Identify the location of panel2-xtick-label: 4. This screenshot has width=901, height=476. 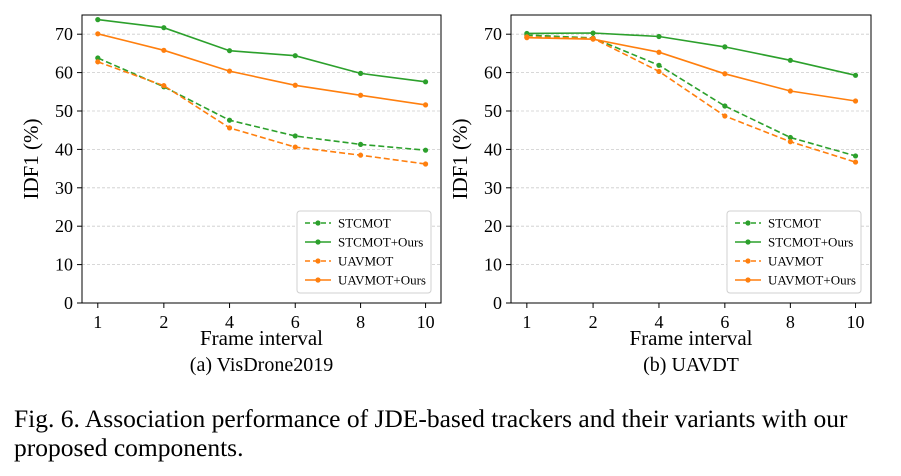
(658, 322).